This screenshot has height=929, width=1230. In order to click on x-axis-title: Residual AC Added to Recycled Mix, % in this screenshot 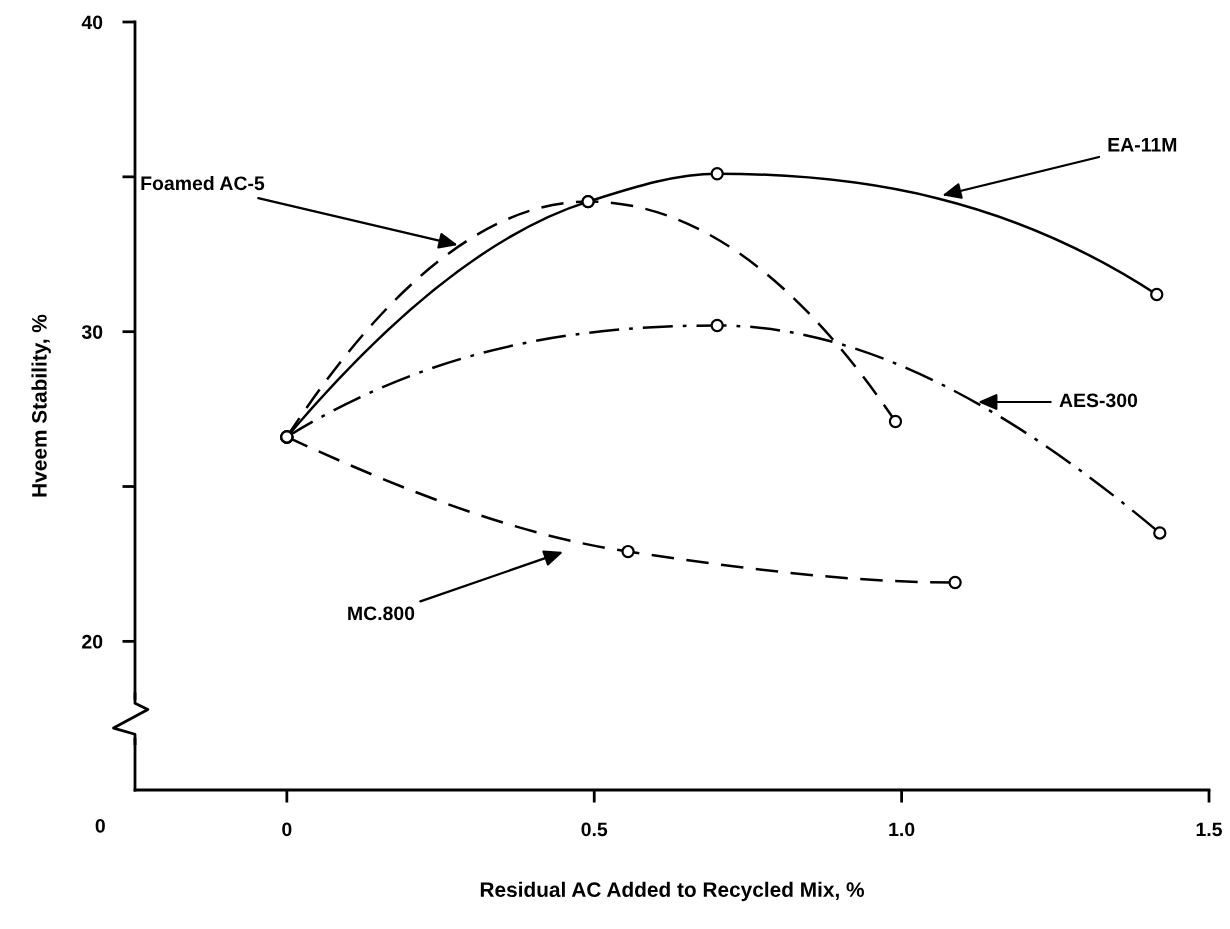, I will do `click(672, 891)`.